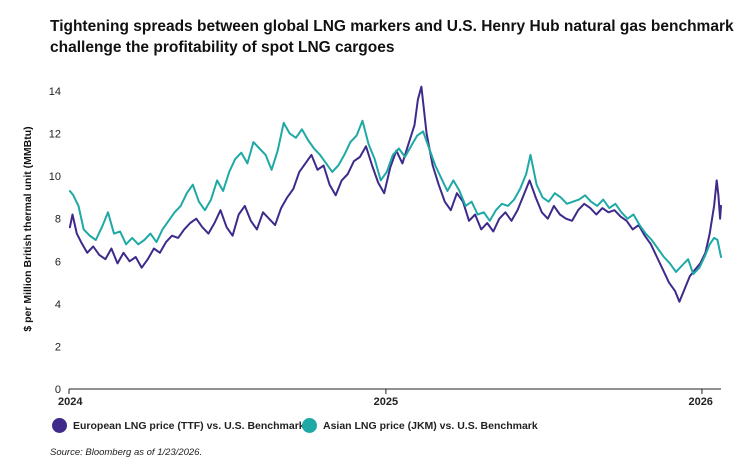  Describe the element at coordinates (58, 347) in the screenshot. I see `y-tick-label: 2` at that location.